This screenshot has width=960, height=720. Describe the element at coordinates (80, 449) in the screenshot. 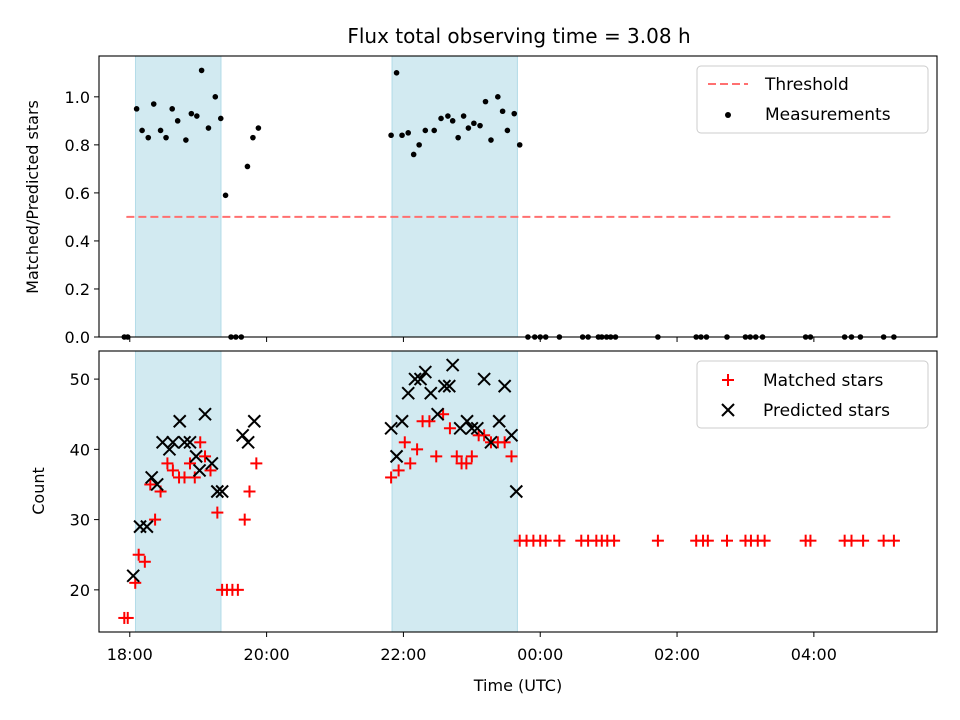

I see `y-tick-label: 40` at that location.